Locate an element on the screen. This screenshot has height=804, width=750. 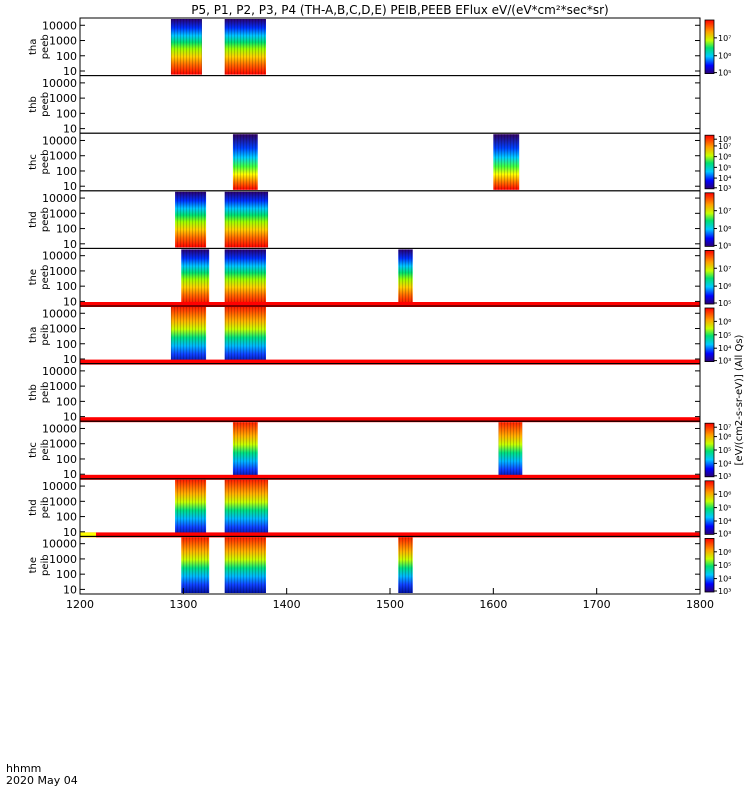
colorbar-label: [eV/(cm2-s-sr-eV)] (All Qs) is located at coordinates (739, 399).